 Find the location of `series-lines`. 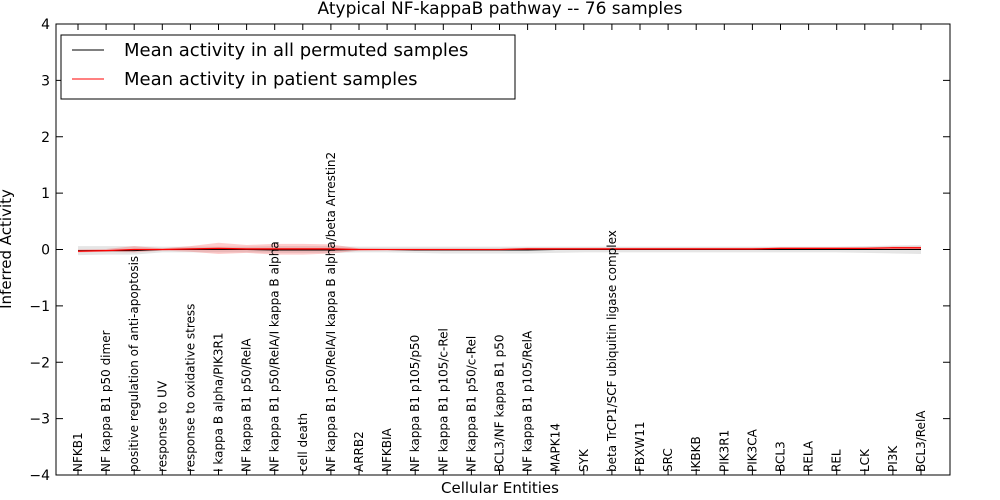

series-lines is located at coordinates (499, 249).